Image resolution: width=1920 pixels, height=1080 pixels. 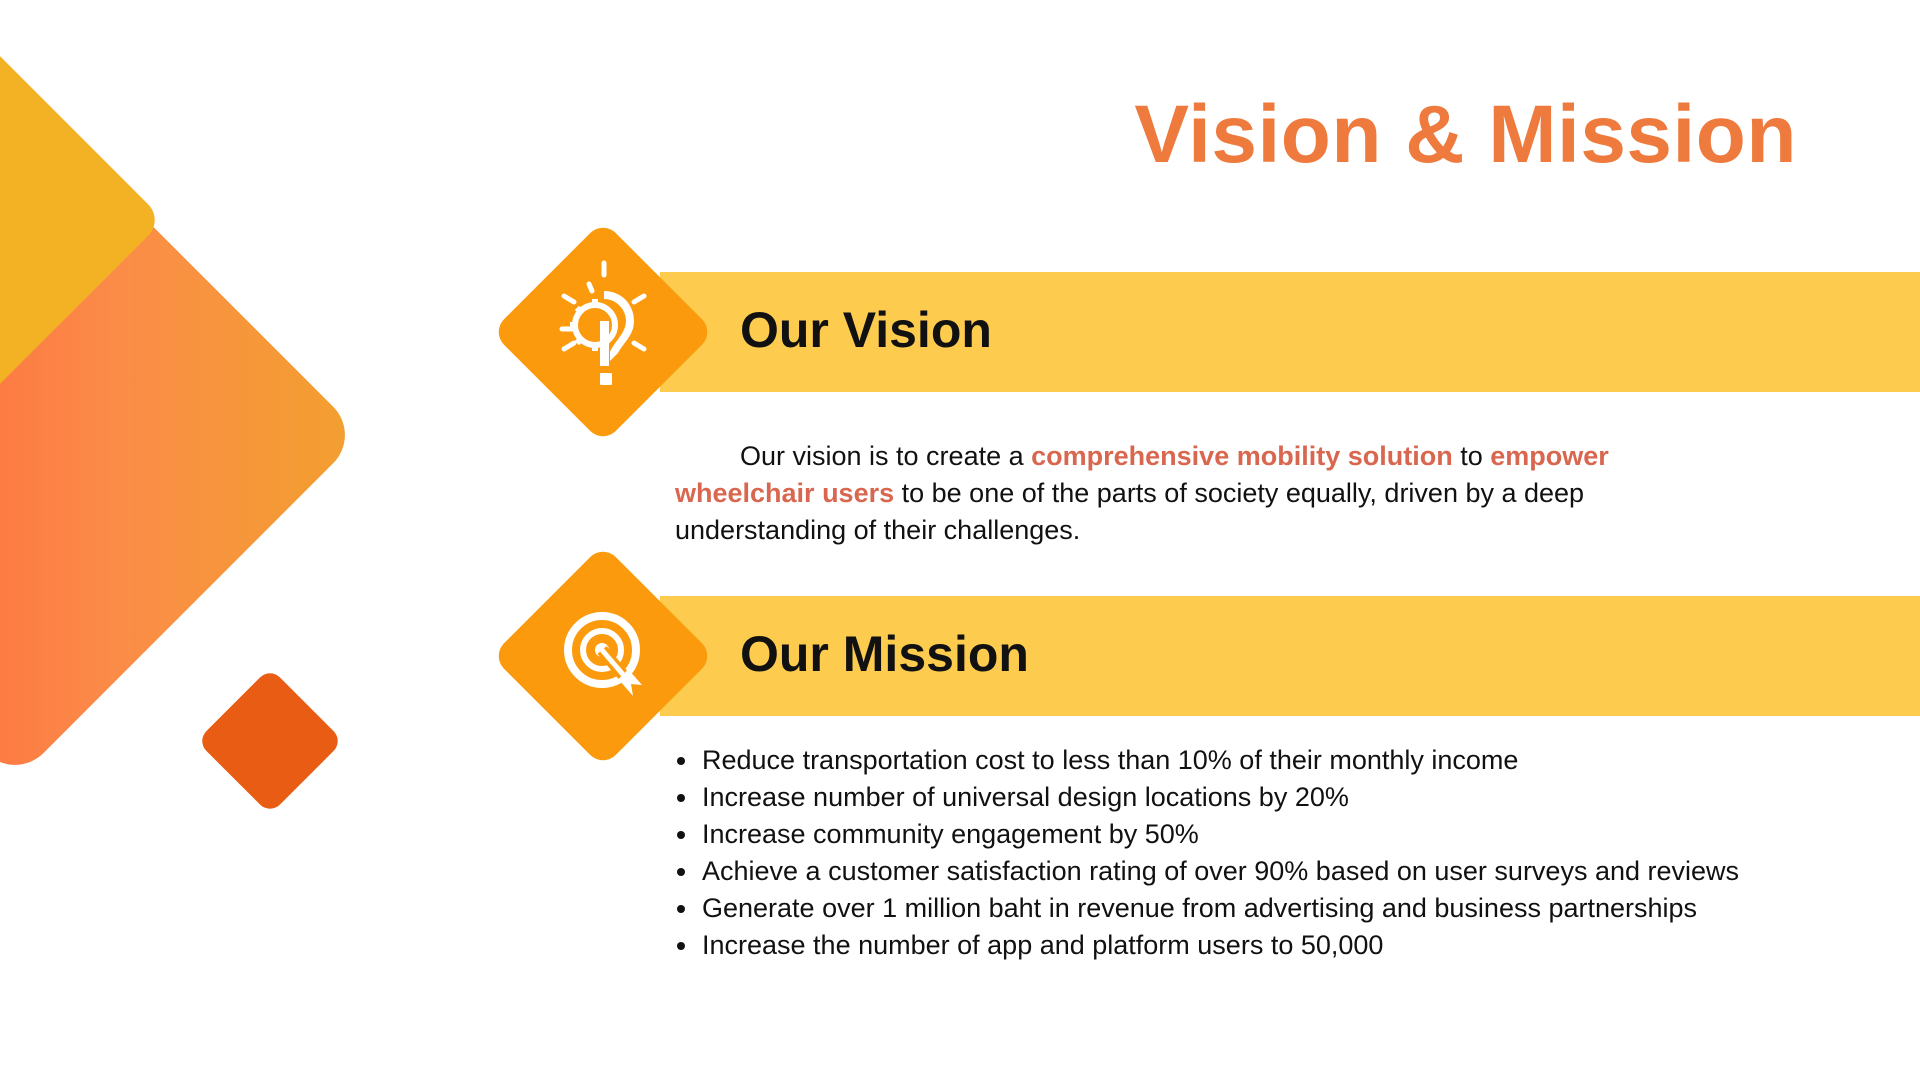 I want to click on target-icon, so click(x=603, y=654).